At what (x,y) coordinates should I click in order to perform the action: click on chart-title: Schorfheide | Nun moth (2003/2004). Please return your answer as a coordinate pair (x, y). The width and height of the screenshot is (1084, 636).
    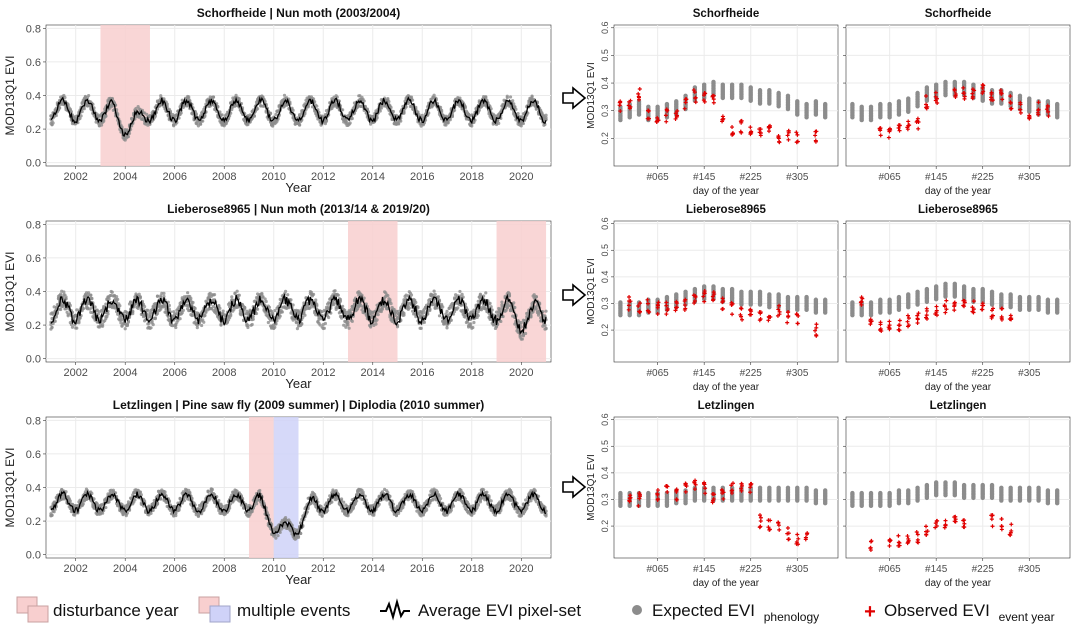
    Looking at the image, I should click on (298, 13).